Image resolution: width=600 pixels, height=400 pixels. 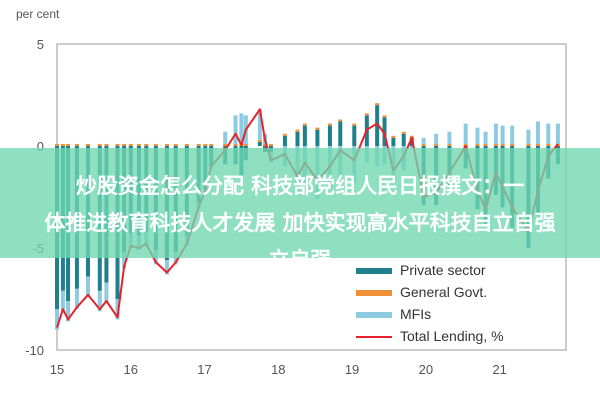 What do you see at coordinates (444, 292) in the screenshot?
I see `legend-label: General Govt.` at bounding box center [444, 292].